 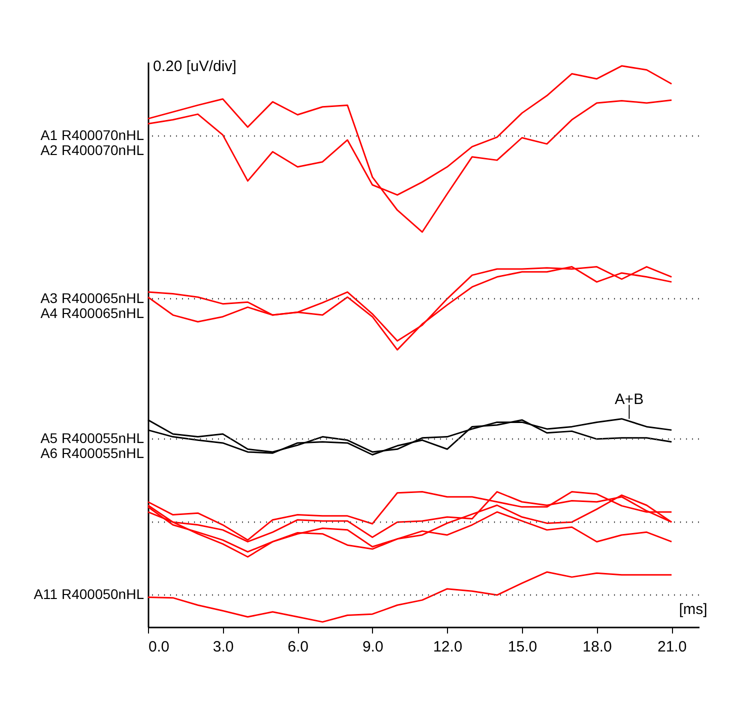 I want to click on text: A3 R400065nHL, so click(x=92, y=298).